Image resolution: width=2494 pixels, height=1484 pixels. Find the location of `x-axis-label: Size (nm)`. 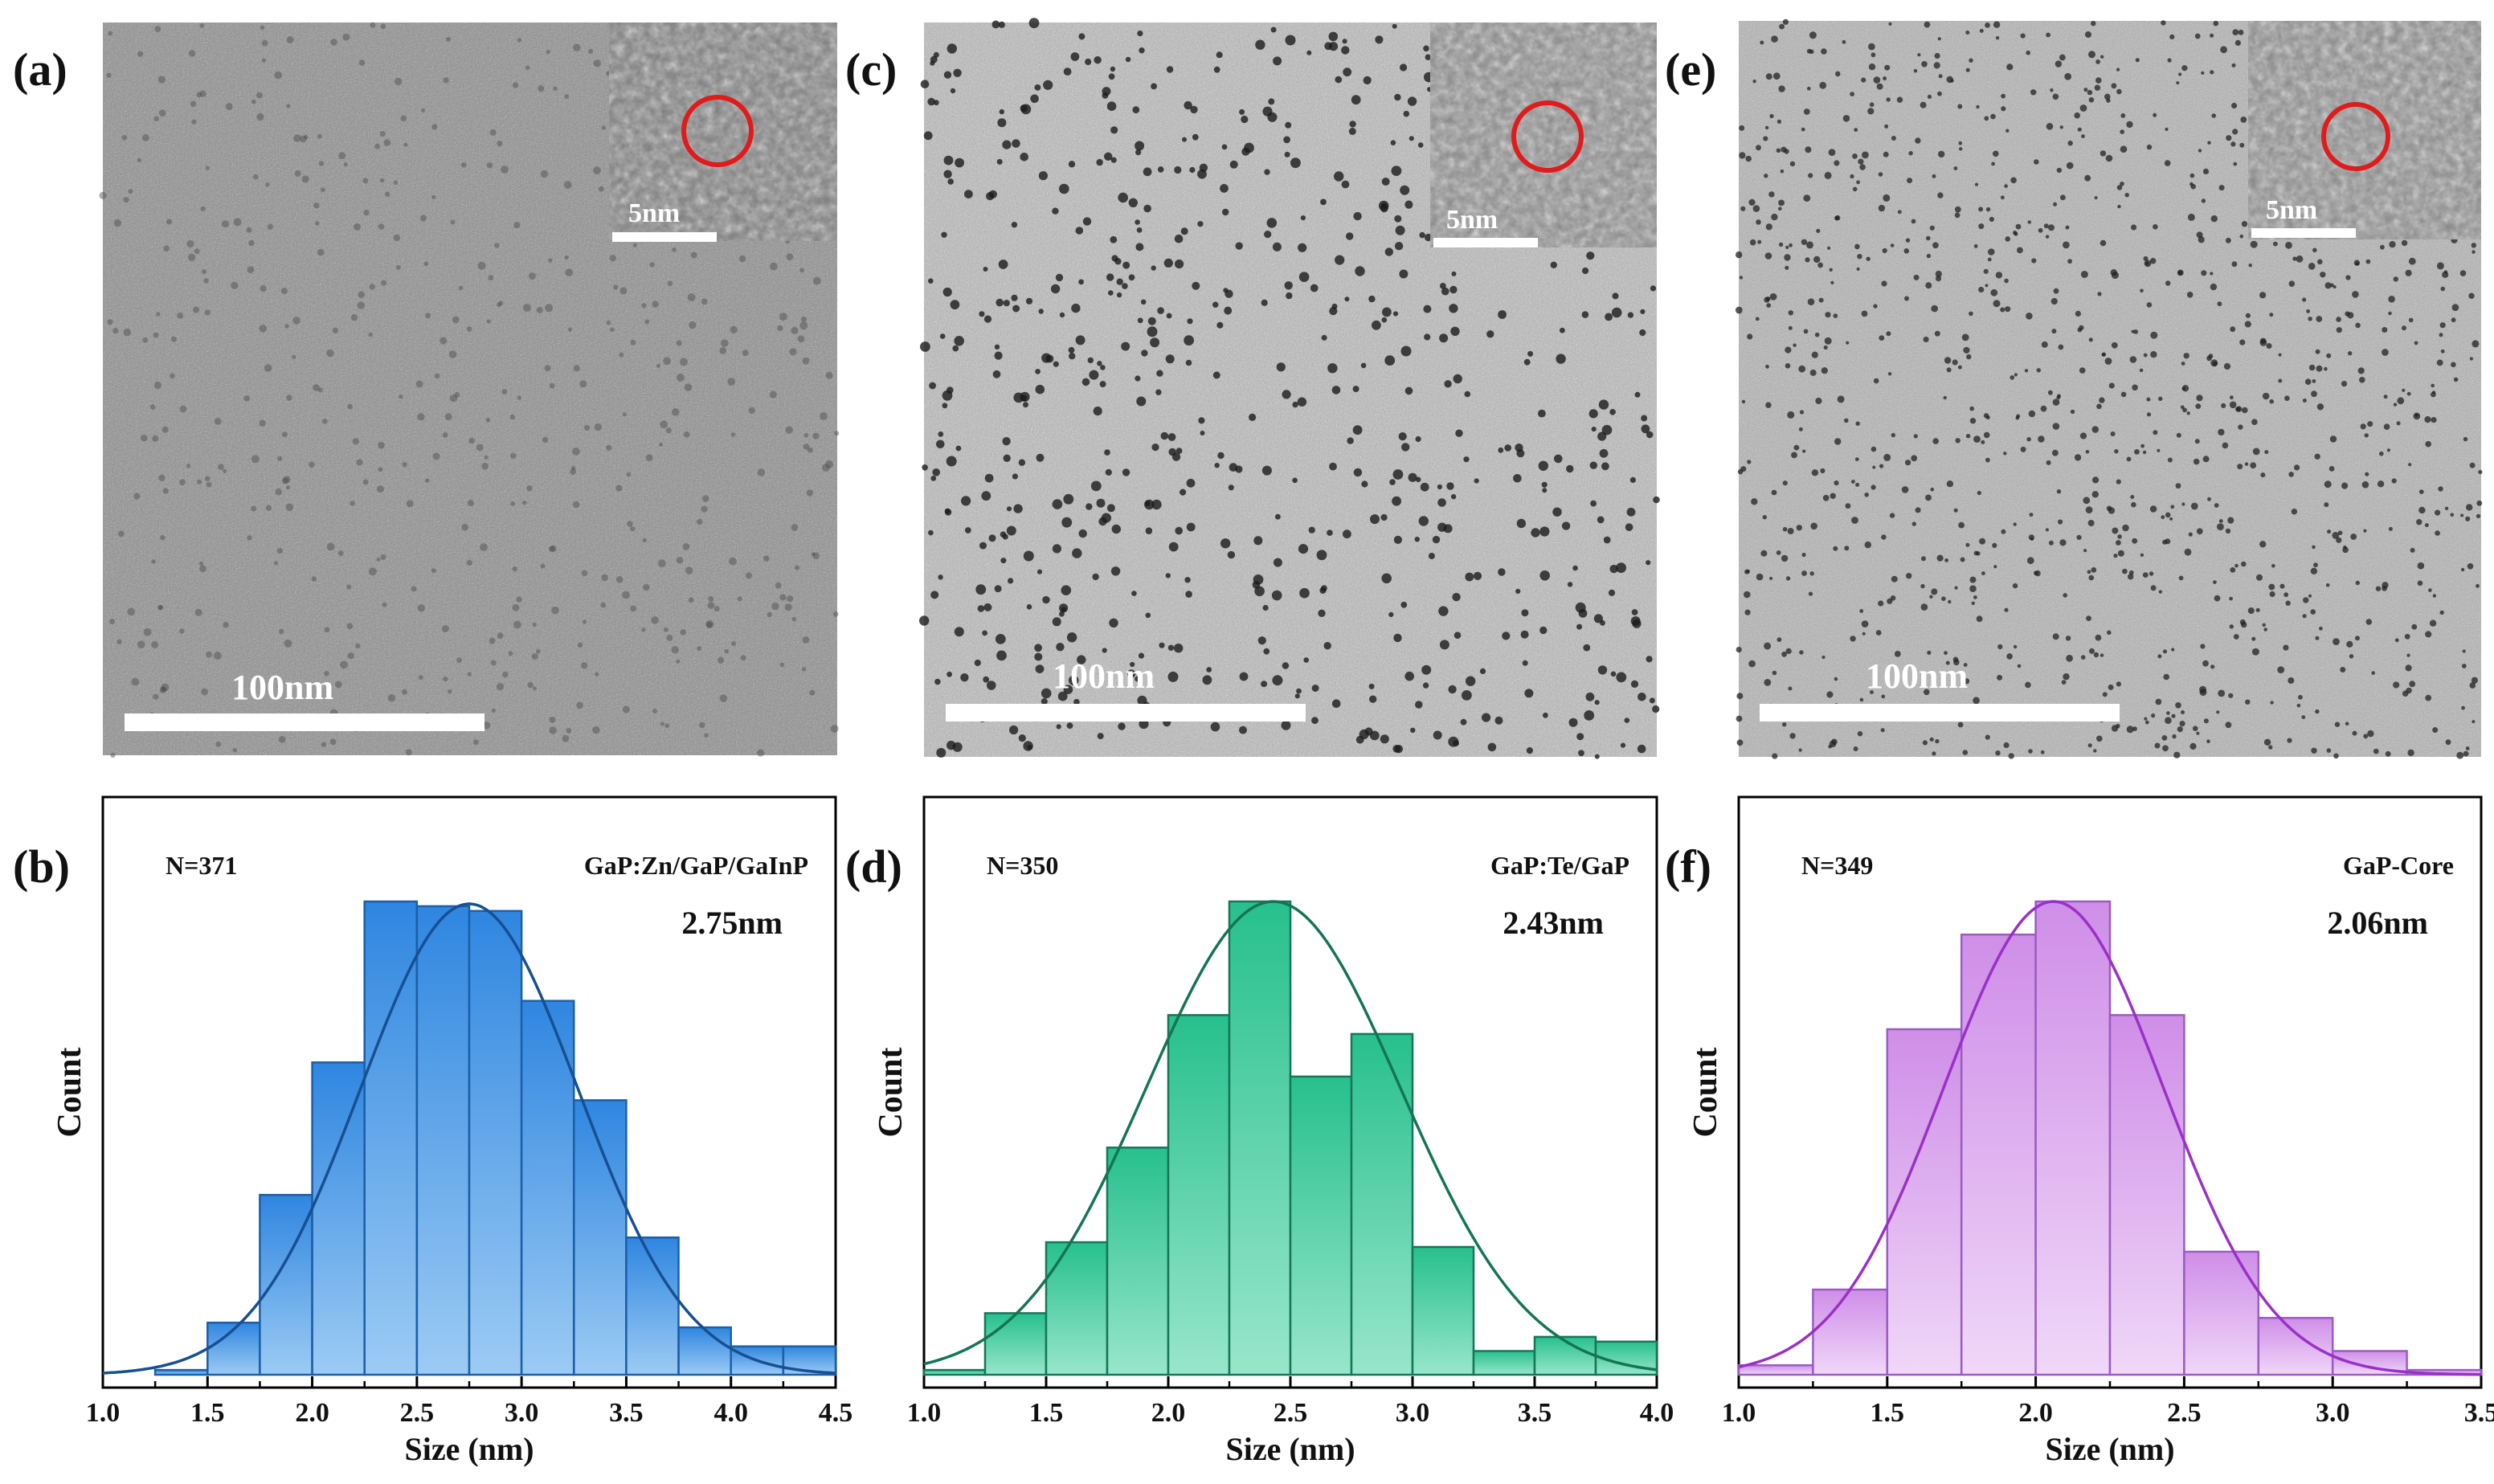

x-axis-label: Size (nm) is located at coordinates (469, 1449).